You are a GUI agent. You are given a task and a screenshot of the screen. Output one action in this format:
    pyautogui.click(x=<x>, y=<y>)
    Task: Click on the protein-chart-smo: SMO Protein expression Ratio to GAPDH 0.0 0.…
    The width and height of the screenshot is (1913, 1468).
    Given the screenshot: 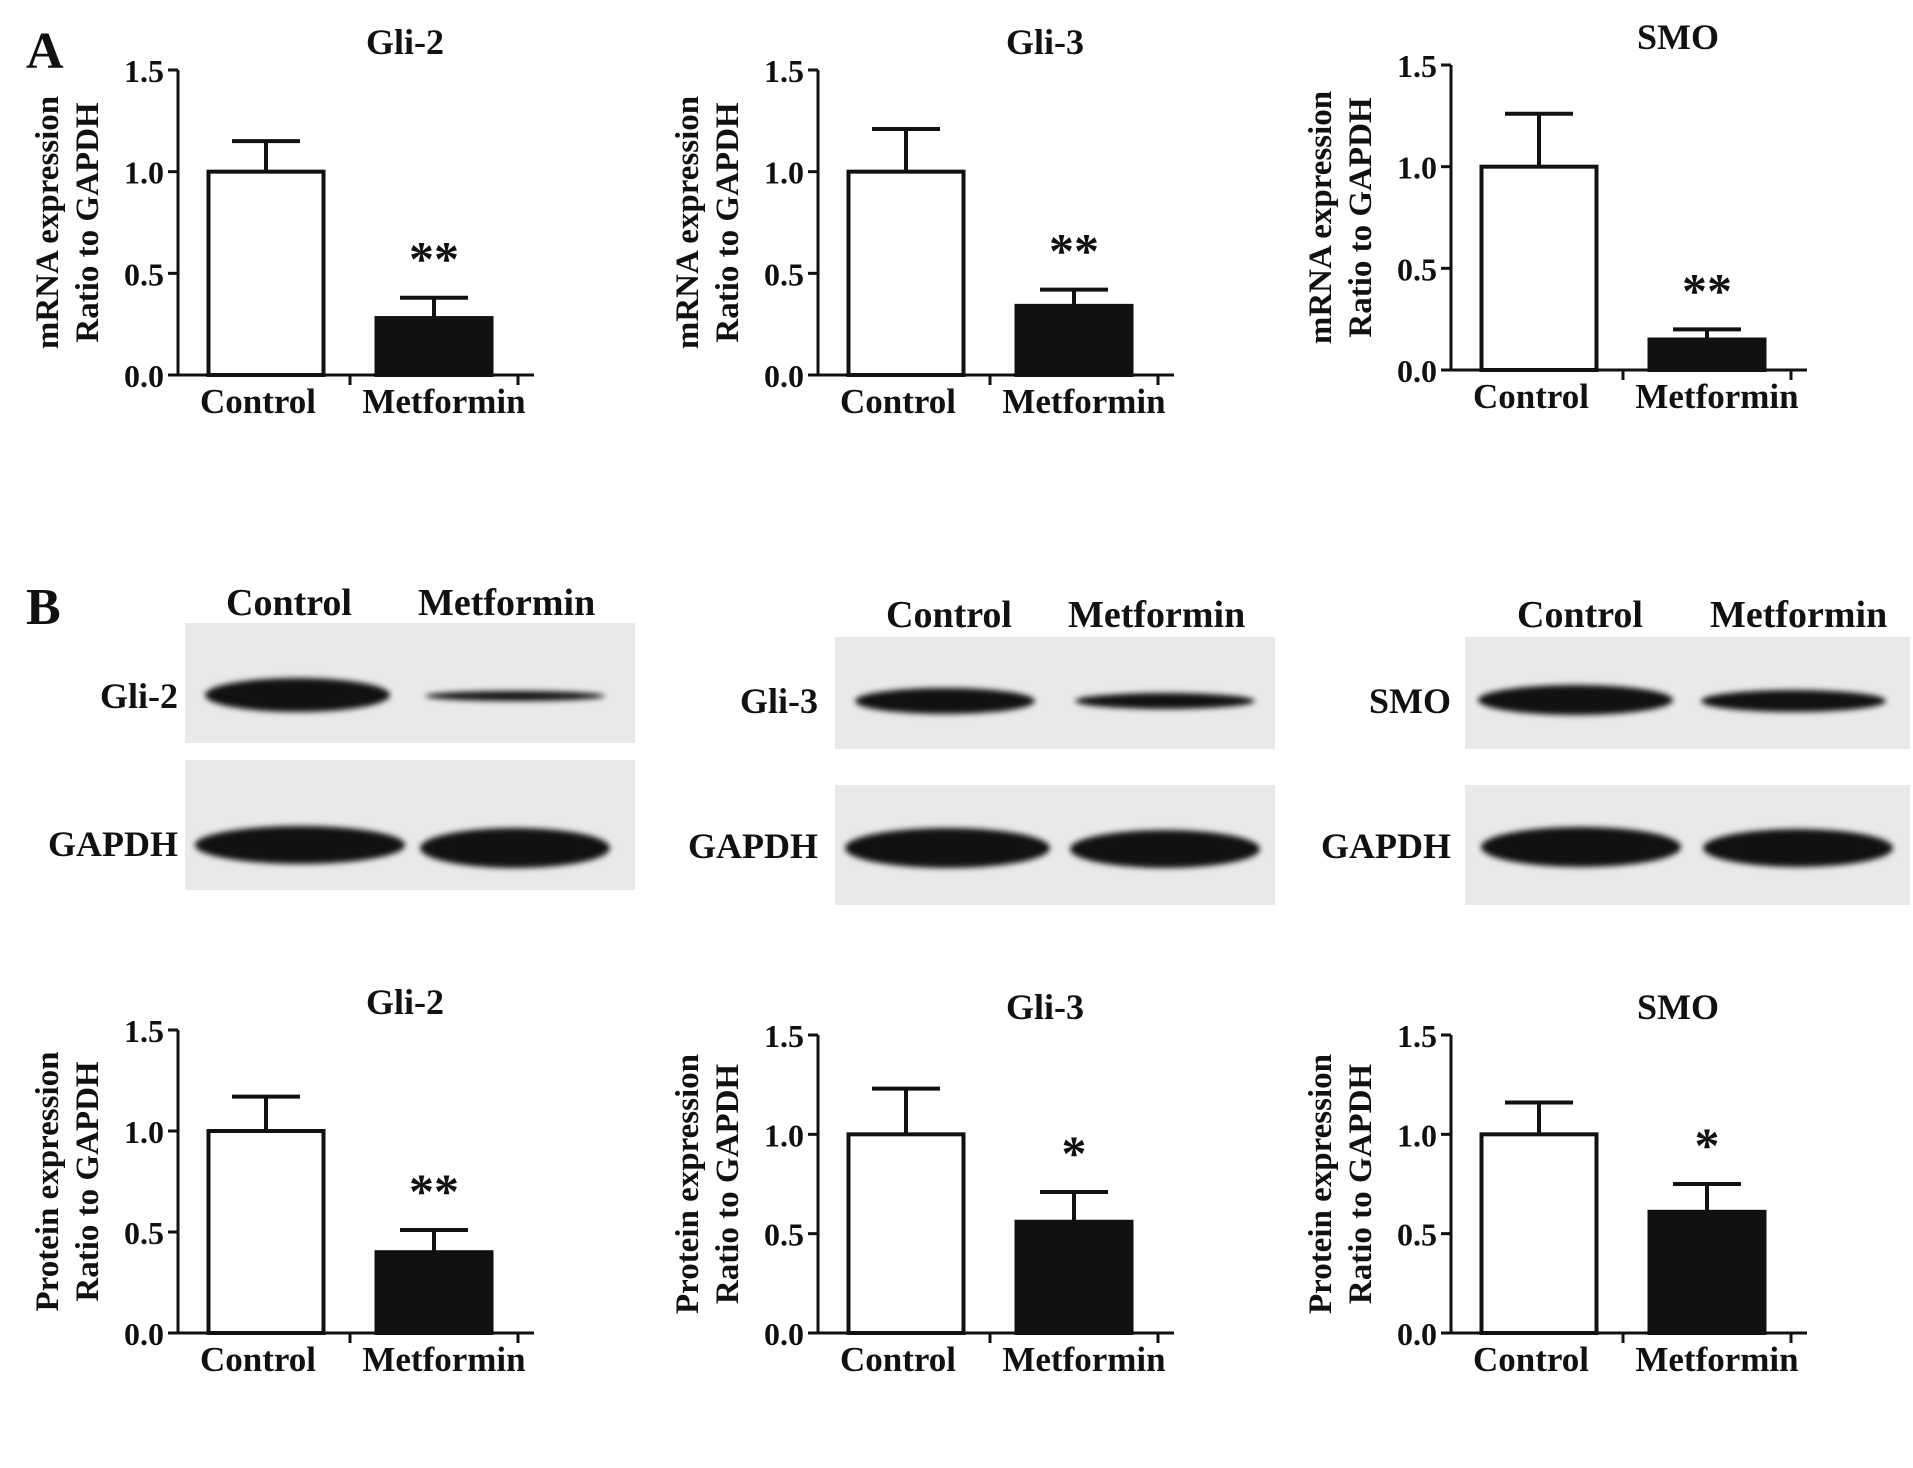 What is the action you would take?
    pyautogui.click(x=1555, y=1183)
    